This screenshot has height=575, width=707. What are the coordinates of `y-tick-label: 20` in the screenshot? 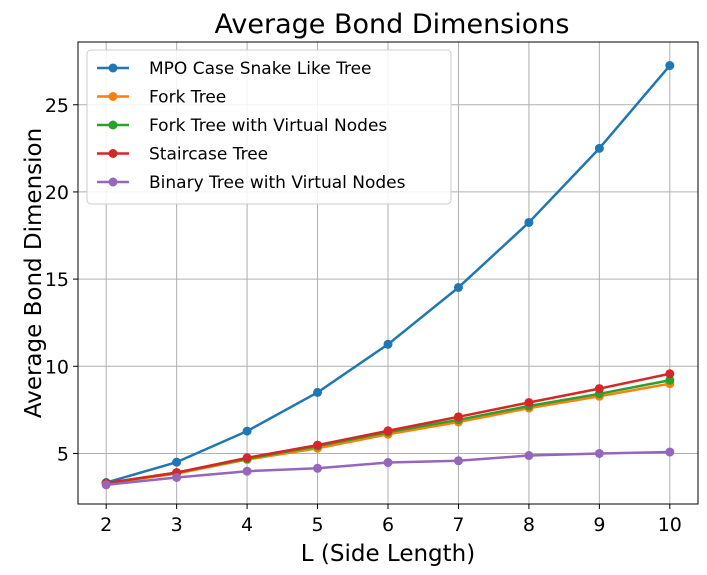 It's located at (57, 193).